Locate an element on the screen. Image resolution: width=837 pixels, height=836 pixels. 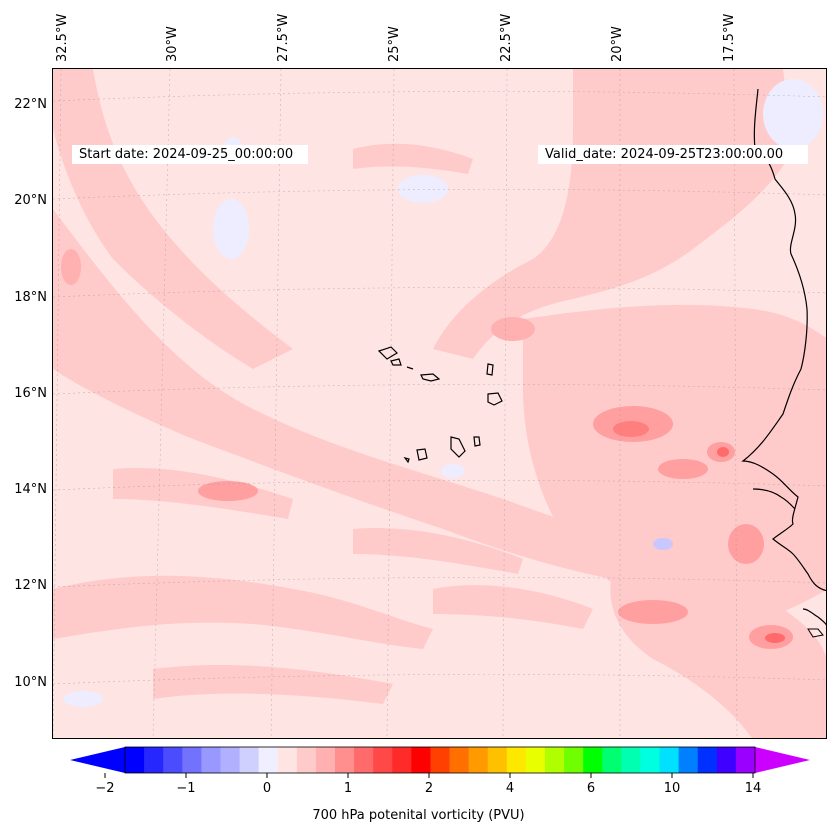
lon-label-17-5w: 17.5°W is located at coordinates (729, 37).